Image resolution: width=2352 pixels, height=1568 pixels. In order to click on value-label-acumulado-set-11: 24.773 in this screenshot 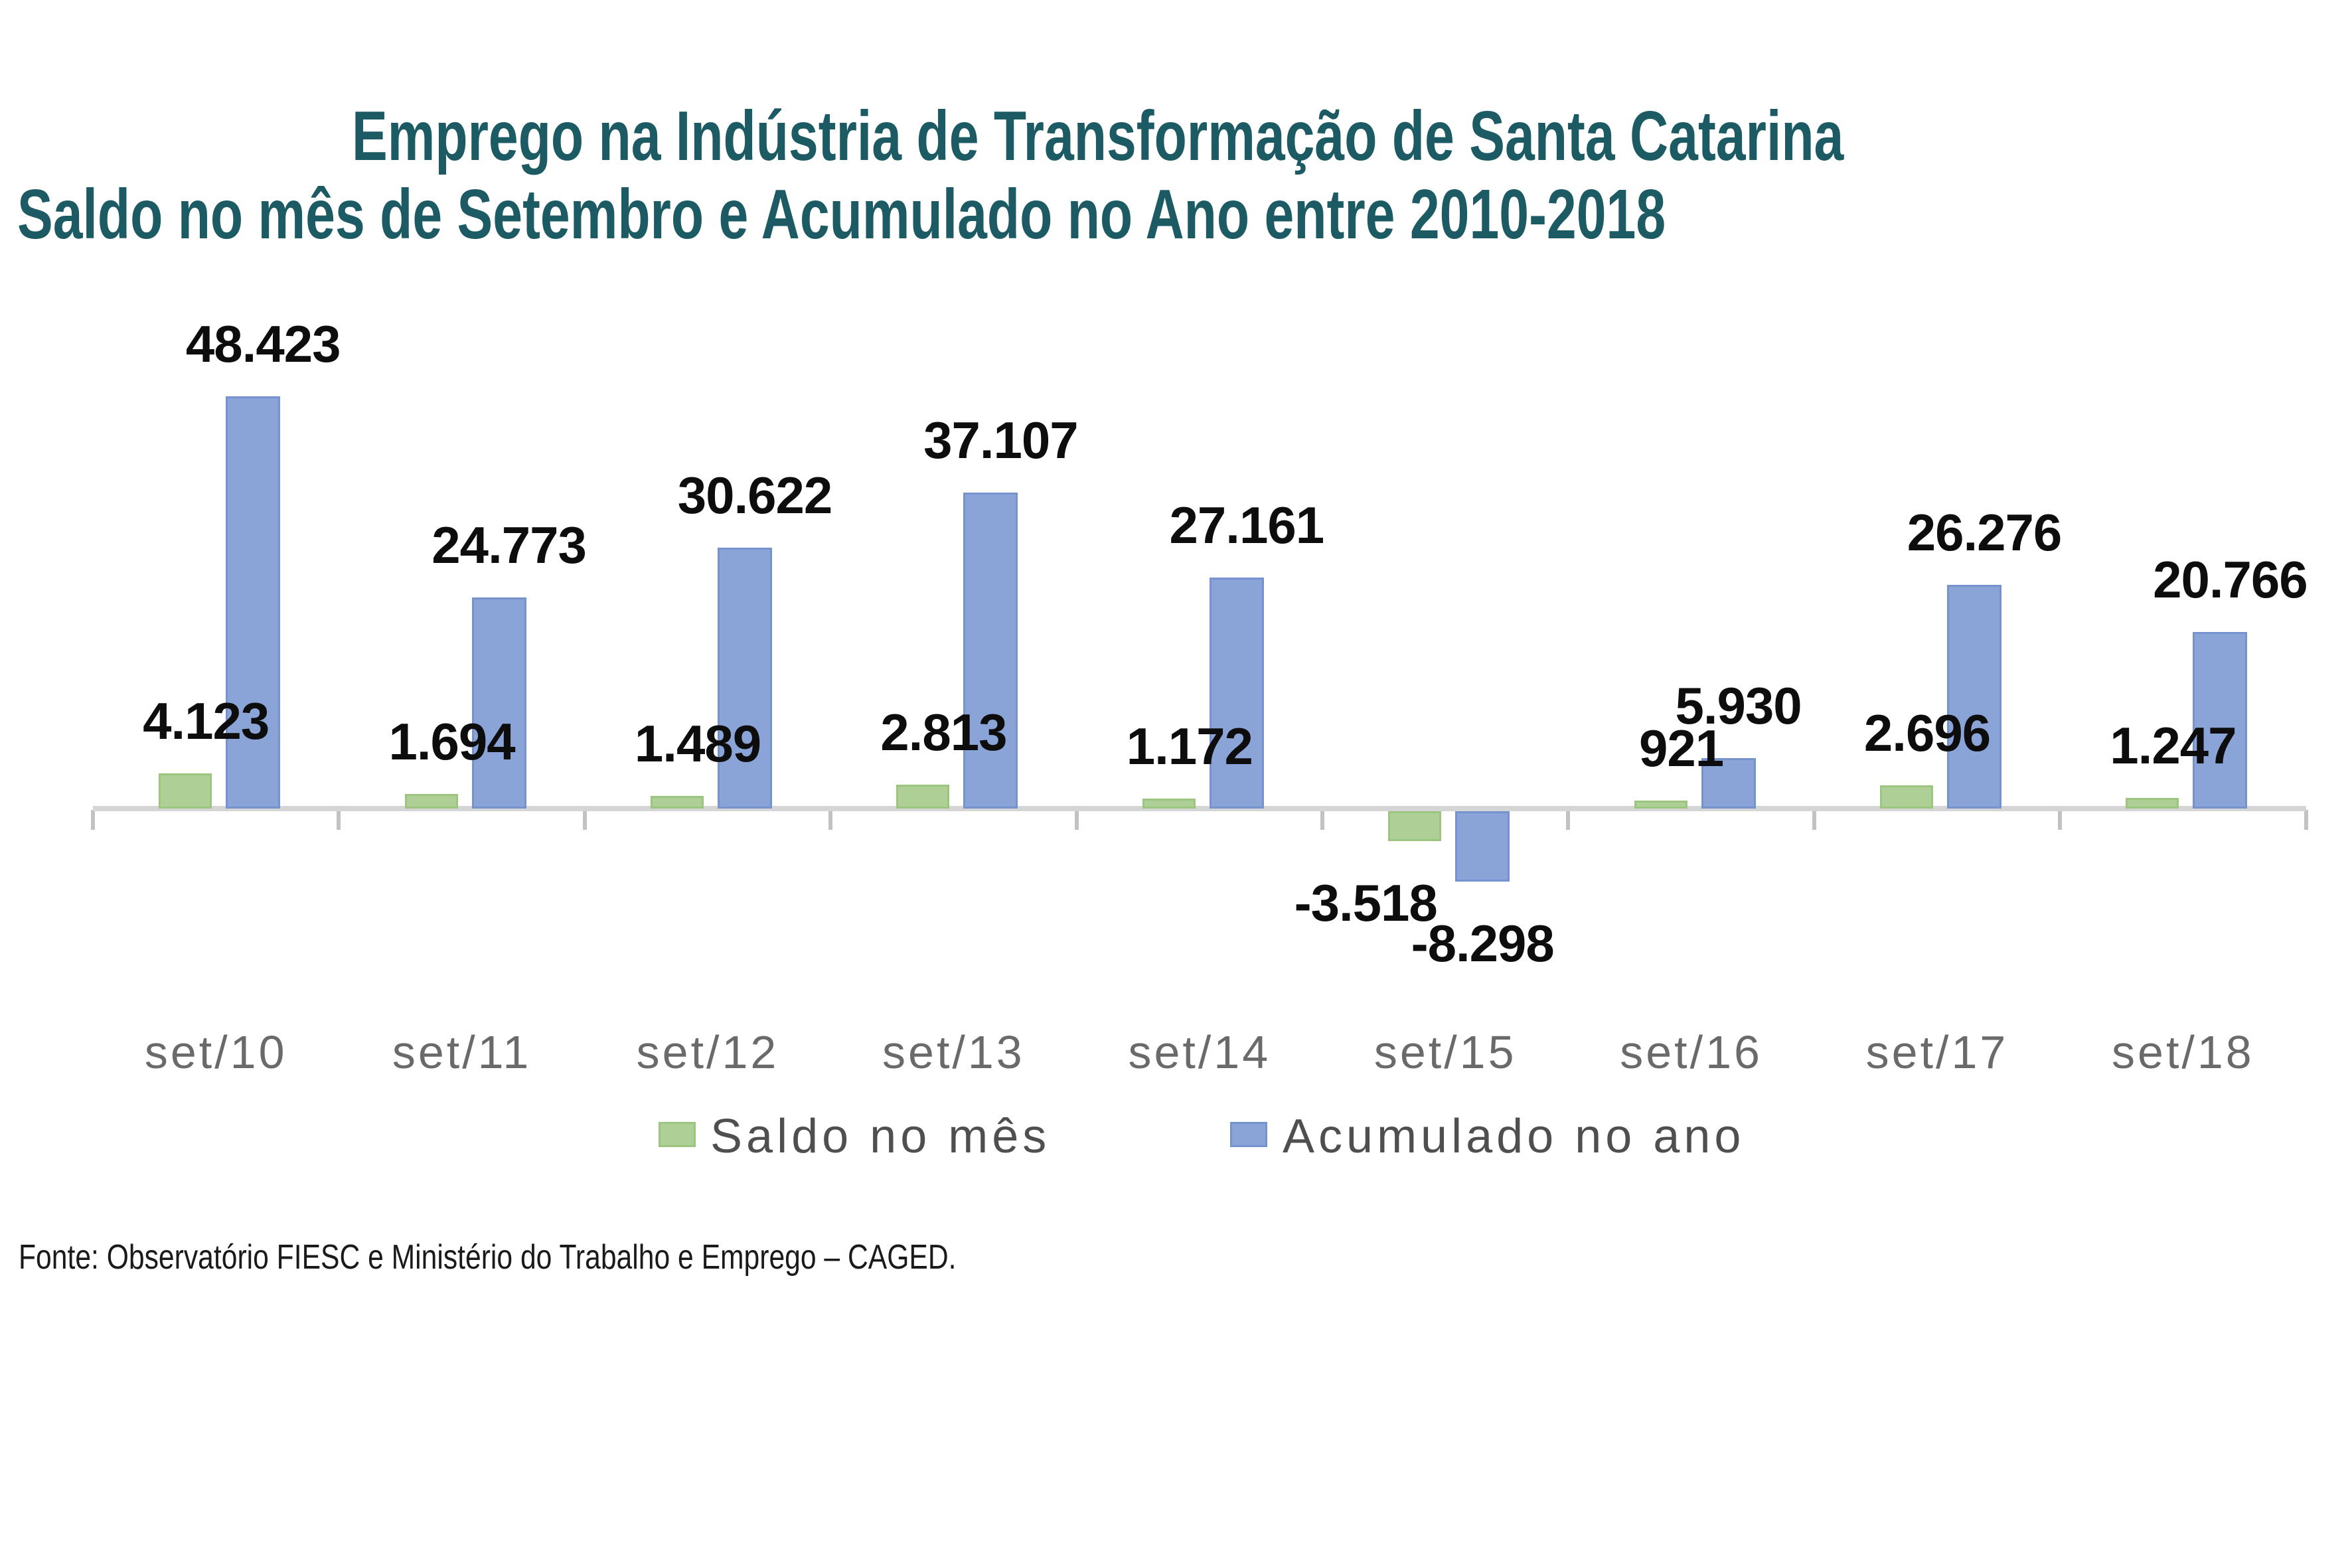, I will do `click(509, 545)`.